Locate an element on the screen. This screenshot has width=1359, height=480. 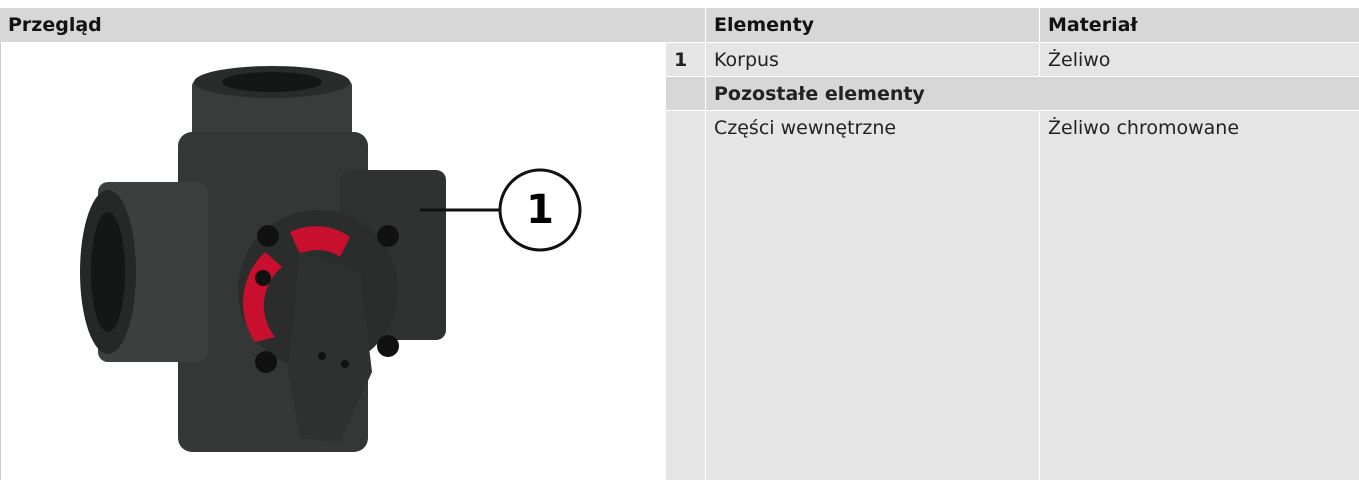
table-cell: Korpus is located at coordinates (872, 59).